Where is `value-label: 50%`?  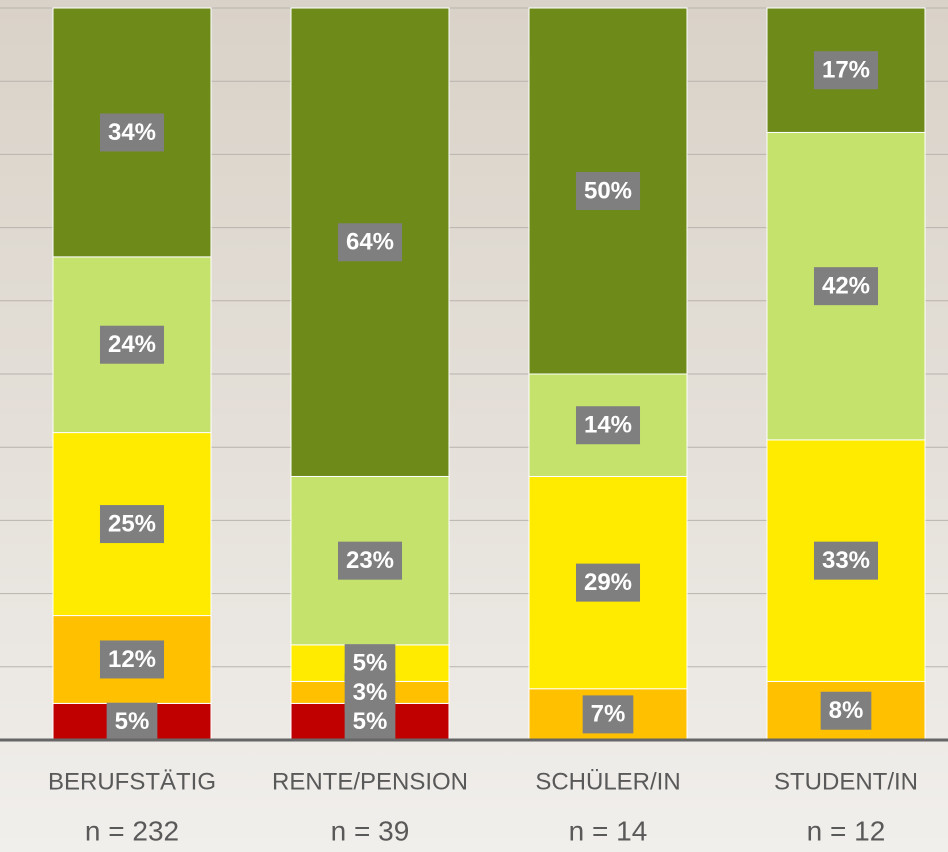
value-label: 50% is located at coordinates (608, 190).